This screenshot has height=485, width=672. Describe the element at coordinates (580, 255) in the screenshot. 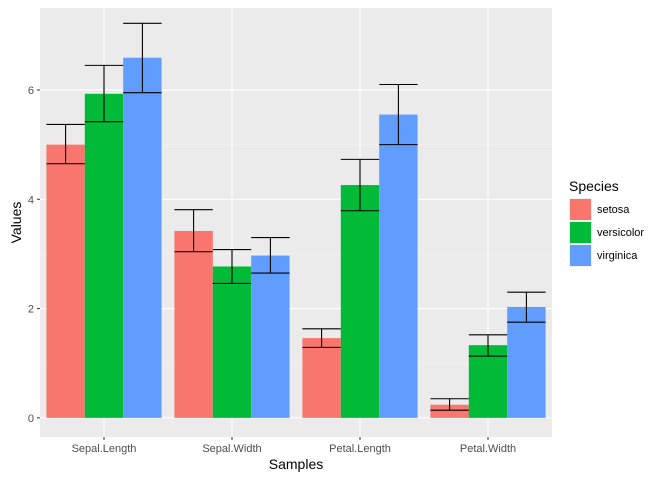

I see `legend-swatch-virginica` at that location.